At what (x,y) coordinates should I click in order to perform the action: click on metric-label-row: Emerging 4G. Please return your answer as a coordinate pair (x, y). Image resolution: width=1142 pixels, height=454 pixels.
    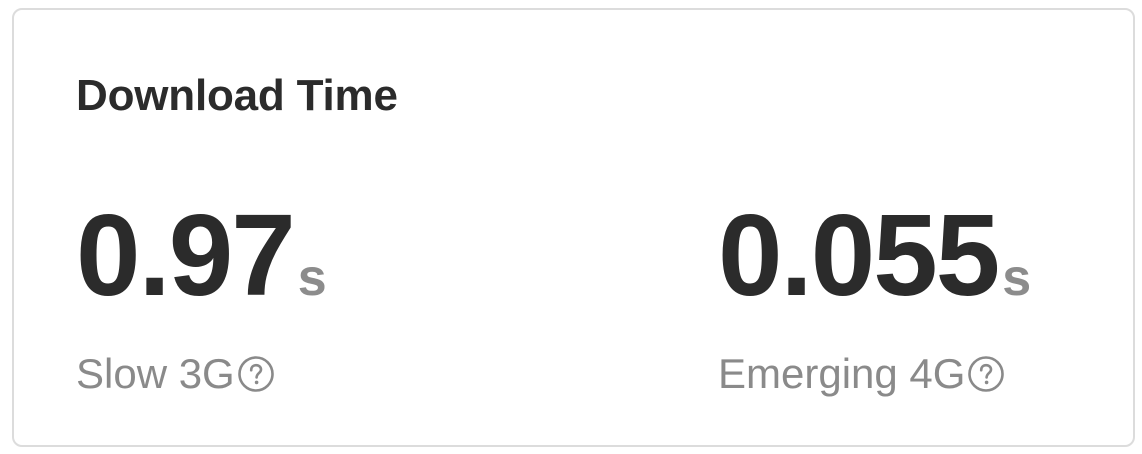
    Looking at the image, I should click on (874, 374).